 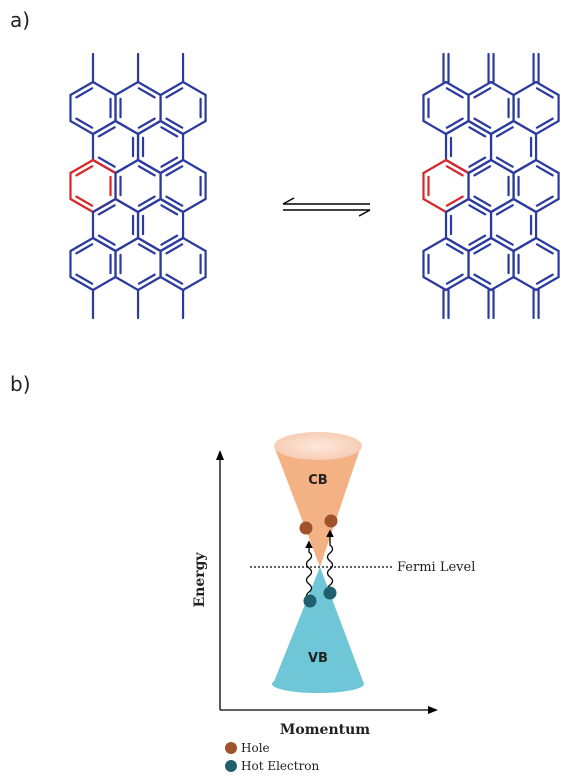 What do you see at coordinates (200, 580) in the screenshot?
I see `y-axis-label: Energy` at bounding box center [200, 580].